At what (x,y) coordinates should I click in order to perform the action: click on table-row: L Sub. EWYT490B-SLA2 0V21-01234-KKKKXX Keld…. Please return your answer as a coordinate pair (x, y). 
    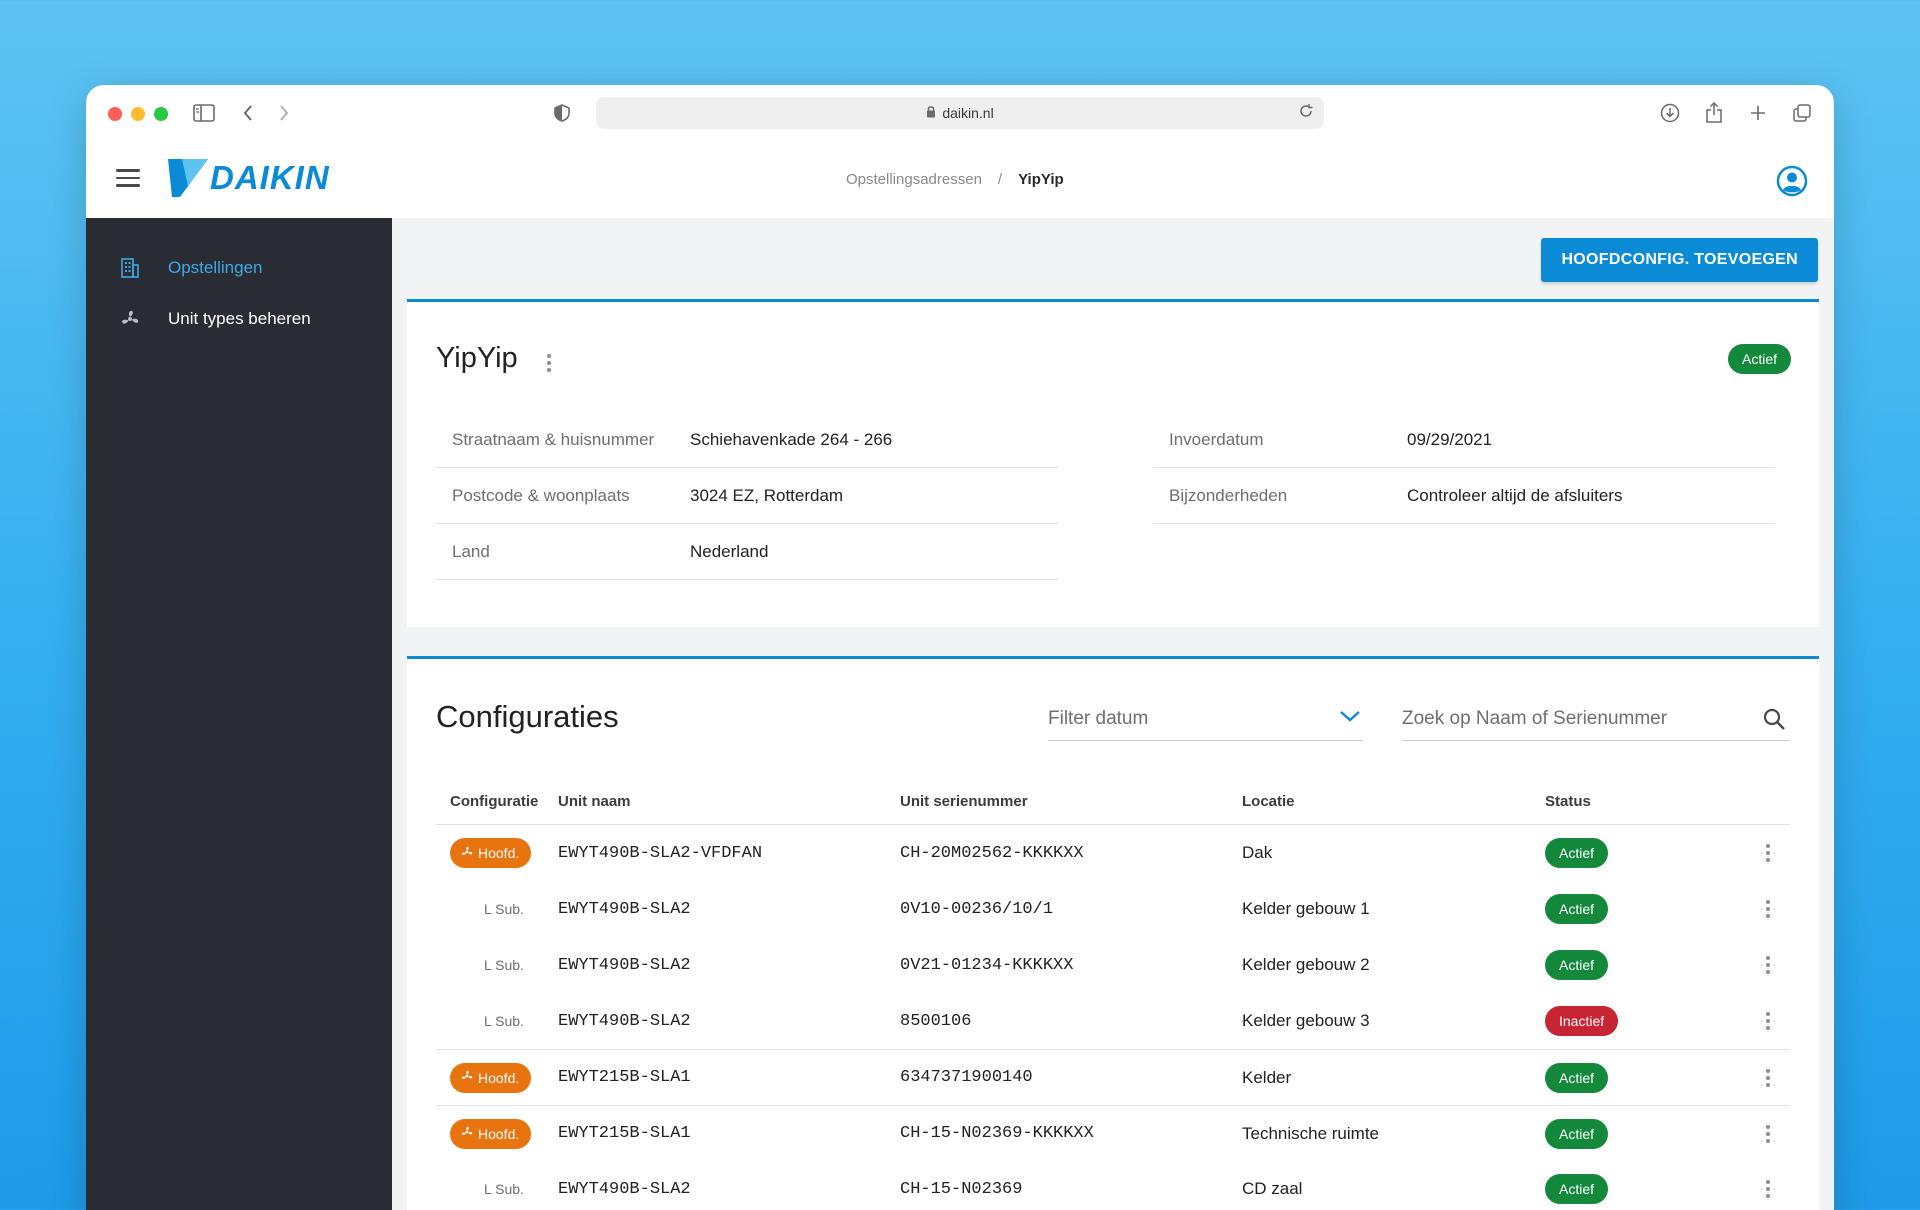
    Looking at the image, I should click on (1113, 965).